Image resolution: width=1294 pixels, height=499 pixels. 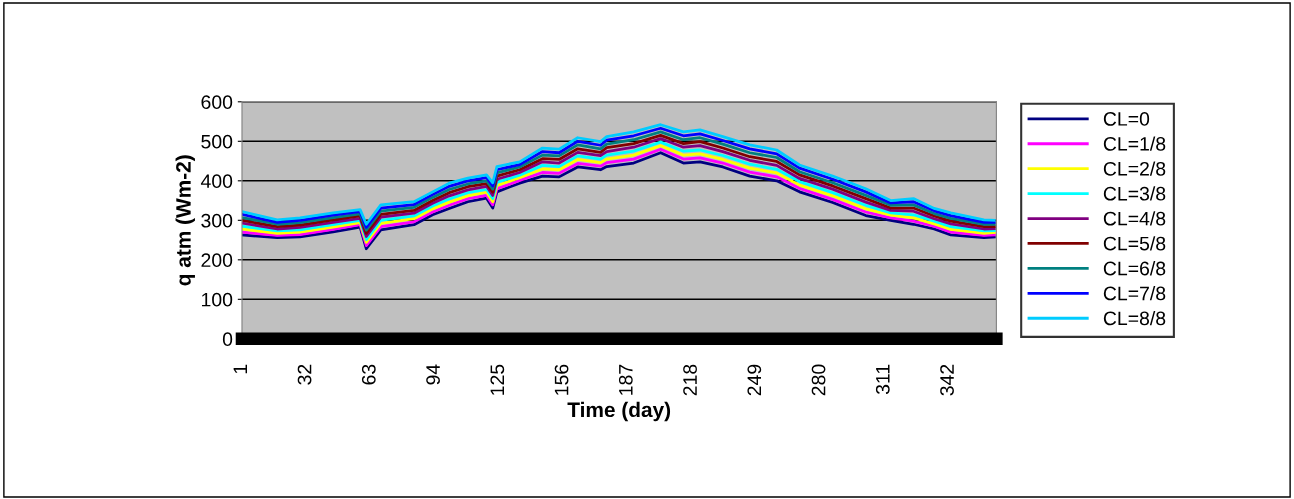 I want to click on x-tick-label: 342, so click(x=947, y=380).